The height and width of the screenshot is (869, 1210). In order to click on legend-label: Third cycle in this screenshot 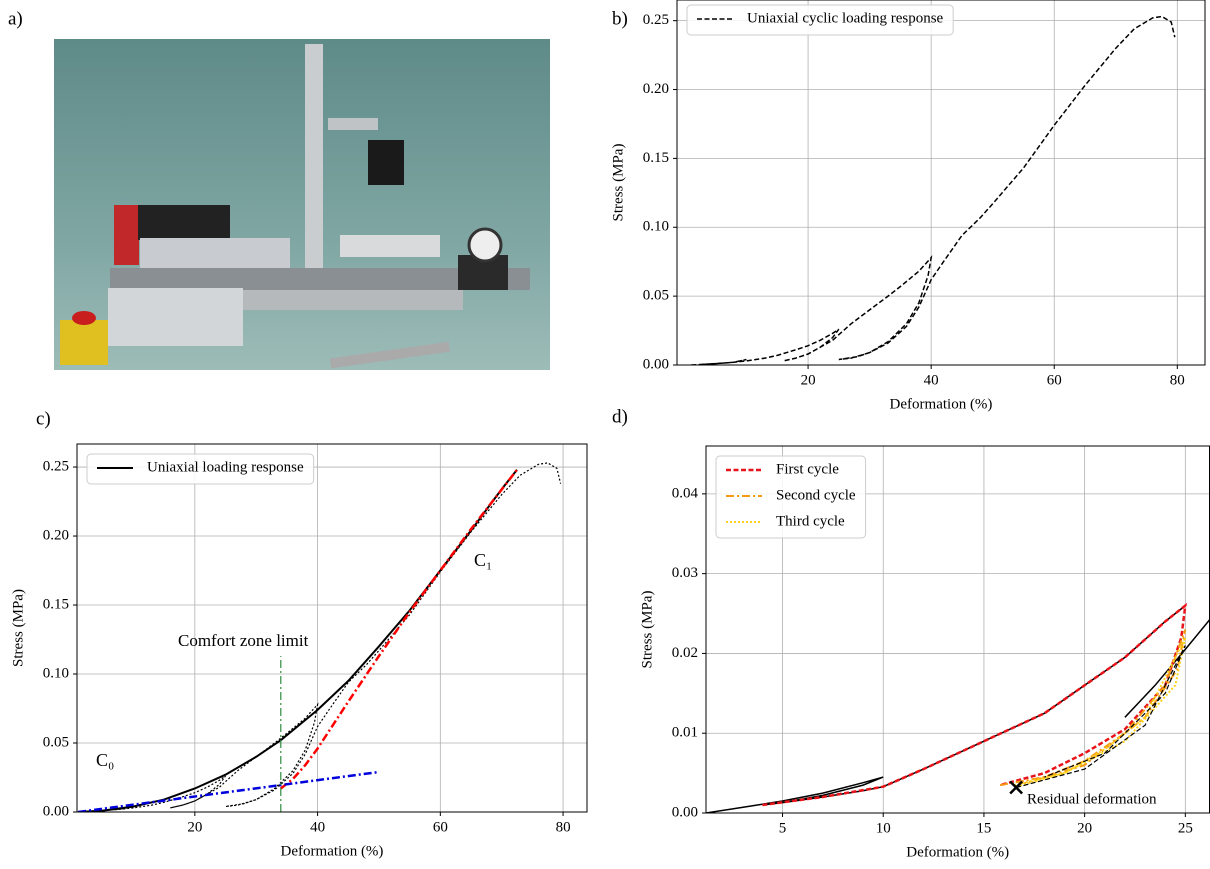, I will do `click(810, 521)`.